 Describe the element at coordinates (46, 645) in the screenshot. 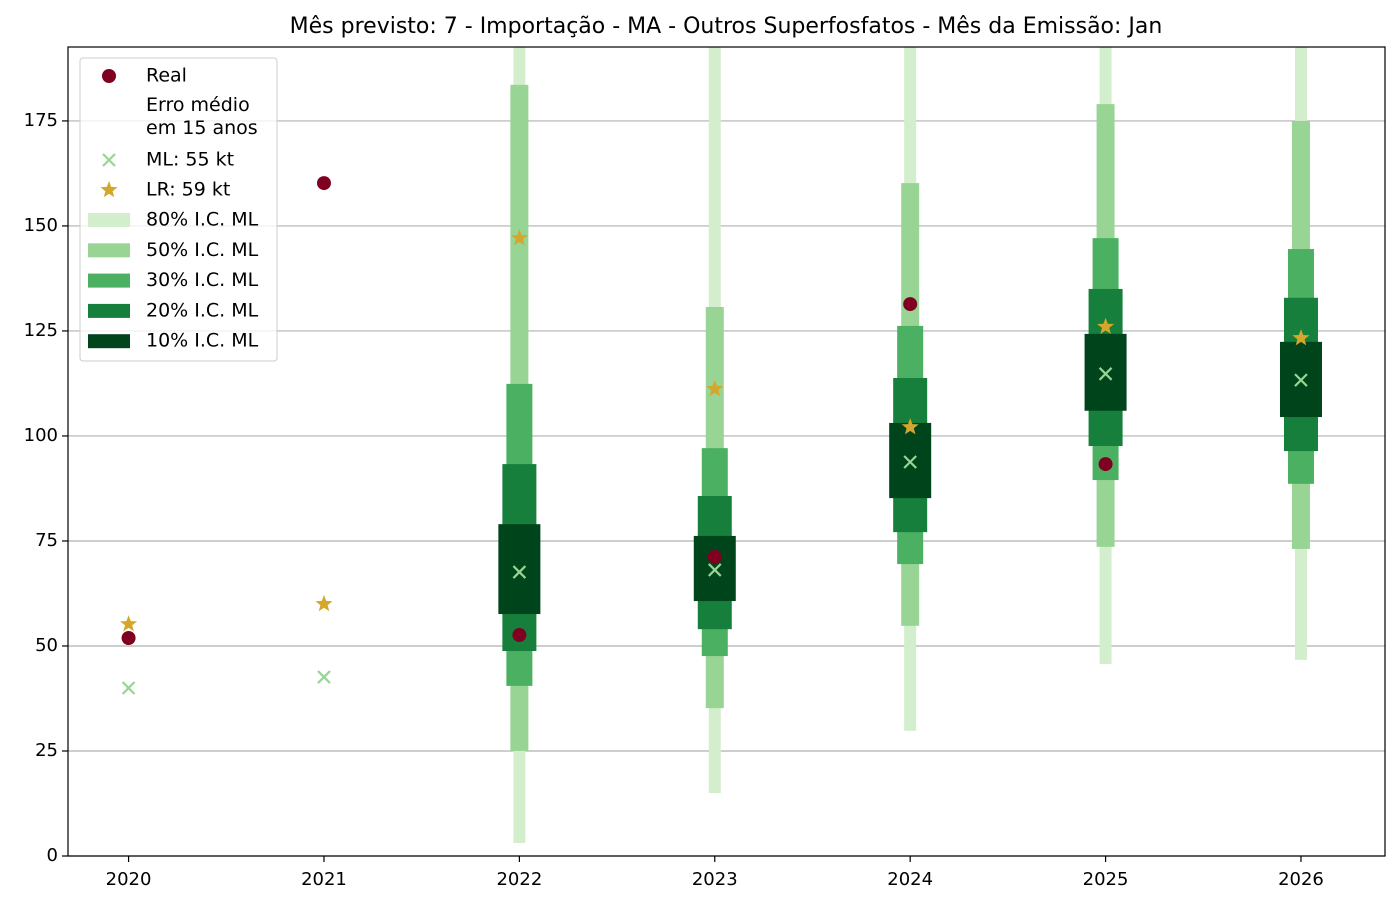

I see `y-tick-label: 50` at that location.